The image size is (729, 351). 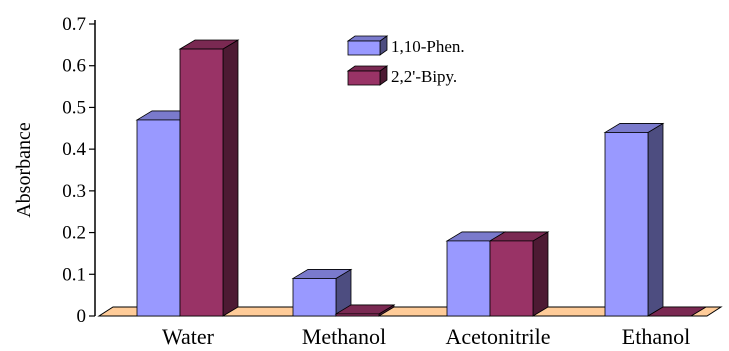 What do you see at coordinates (74, 66) in the screenshot?
I see `y-tick-label: 0.6` at bounding box center [74, 66].